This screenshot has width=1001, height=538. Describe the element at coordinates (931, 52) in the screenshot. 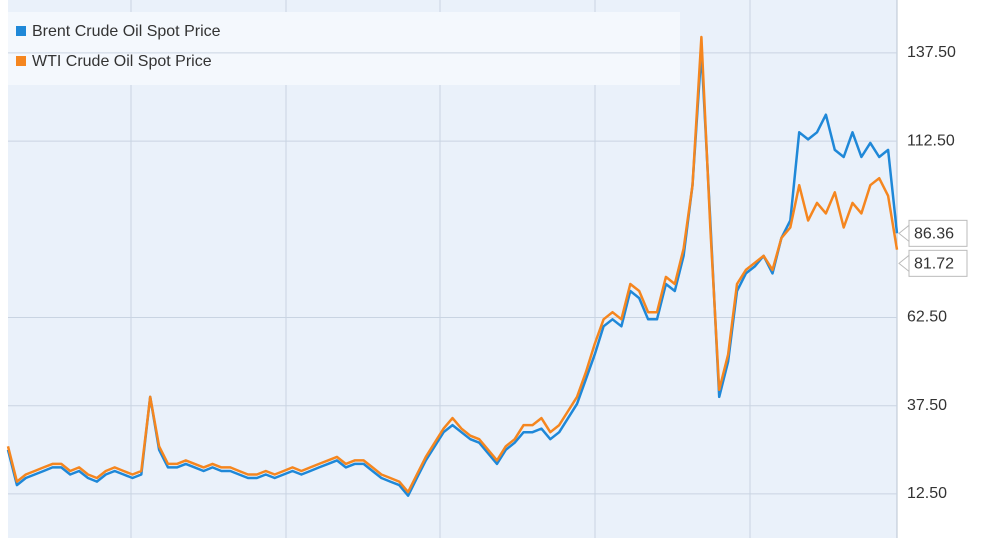

I see `y-tick-label: 137.50` at that location.